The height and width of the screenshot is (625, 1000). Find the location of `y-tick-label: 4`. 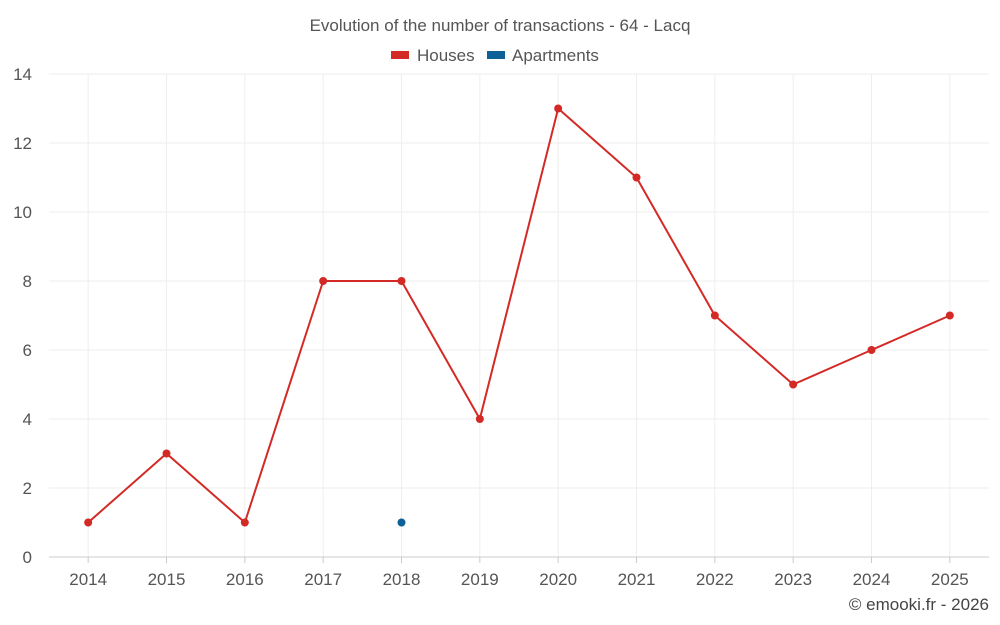

y-tick-label: 4 is located at coordinates (27, 419).